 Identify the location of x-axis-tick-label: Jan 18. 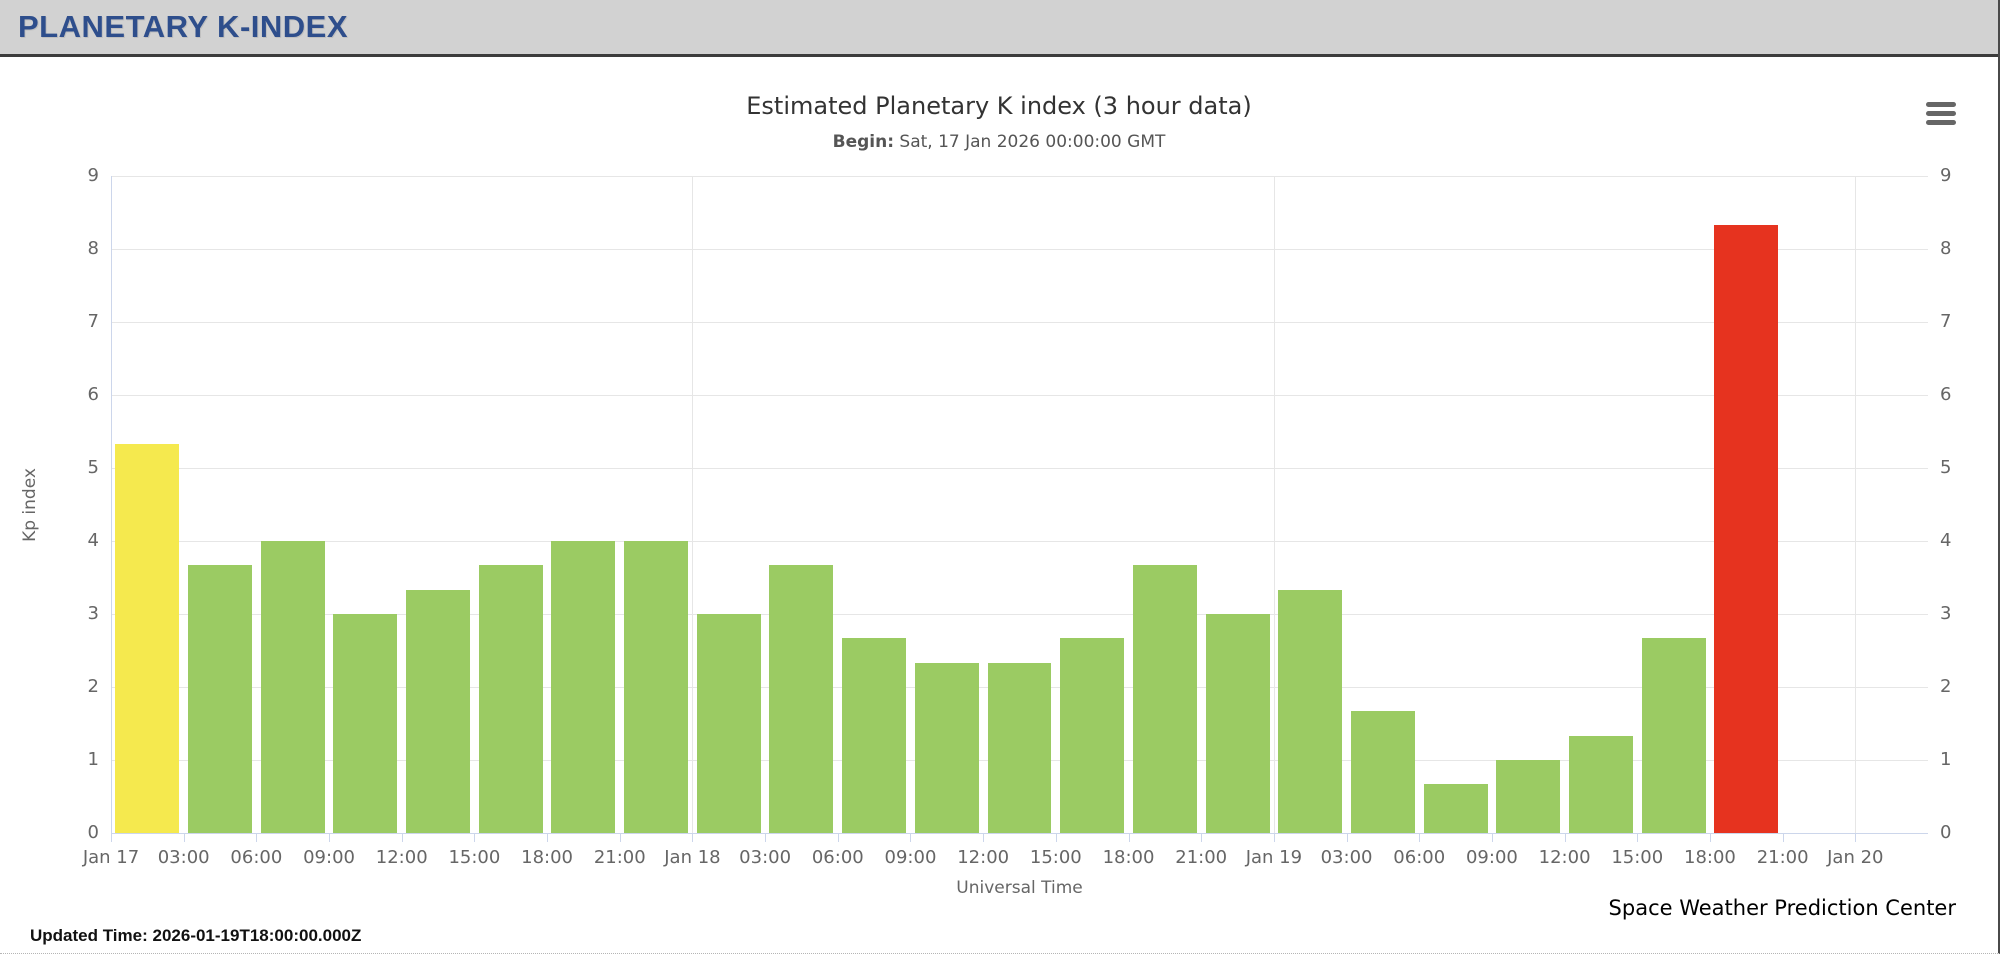
(692, 857).